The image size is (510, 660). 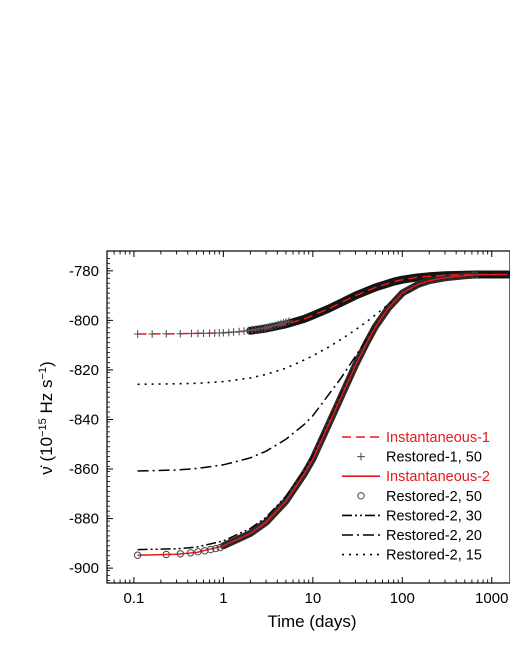 I want to click on legend-label-restored-1-50: Restored-1, 50, so click(x=434, y=458).